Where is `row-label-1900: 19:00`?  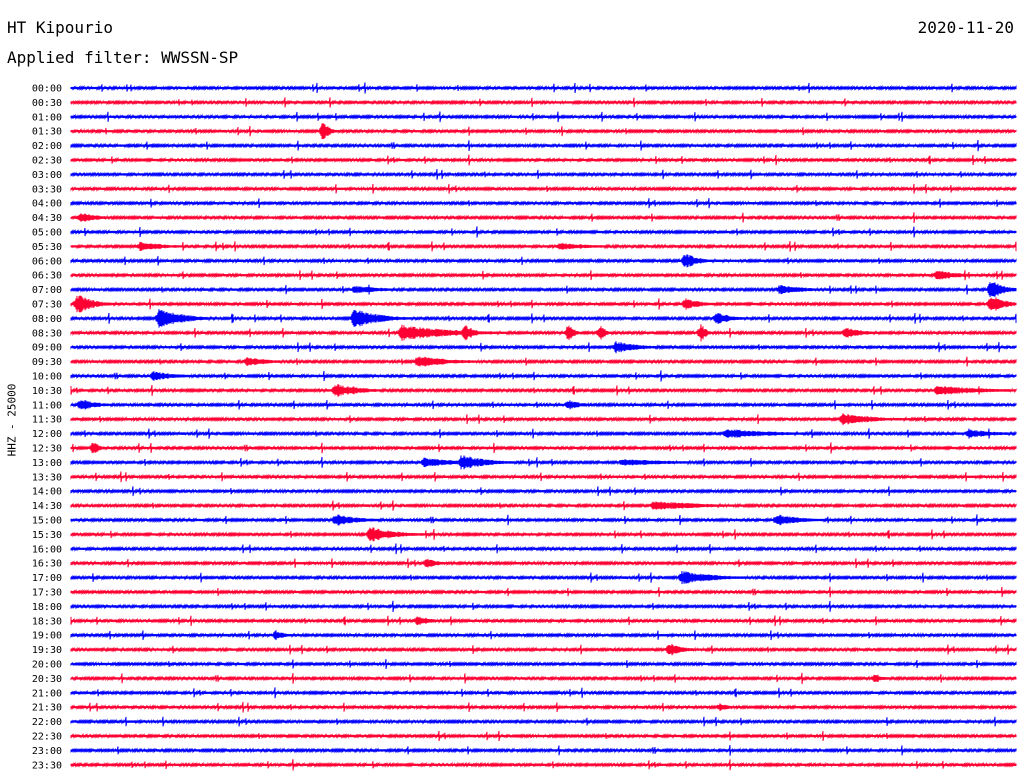
row-label-1900: 19:00 is located at coordinates (47, 636).